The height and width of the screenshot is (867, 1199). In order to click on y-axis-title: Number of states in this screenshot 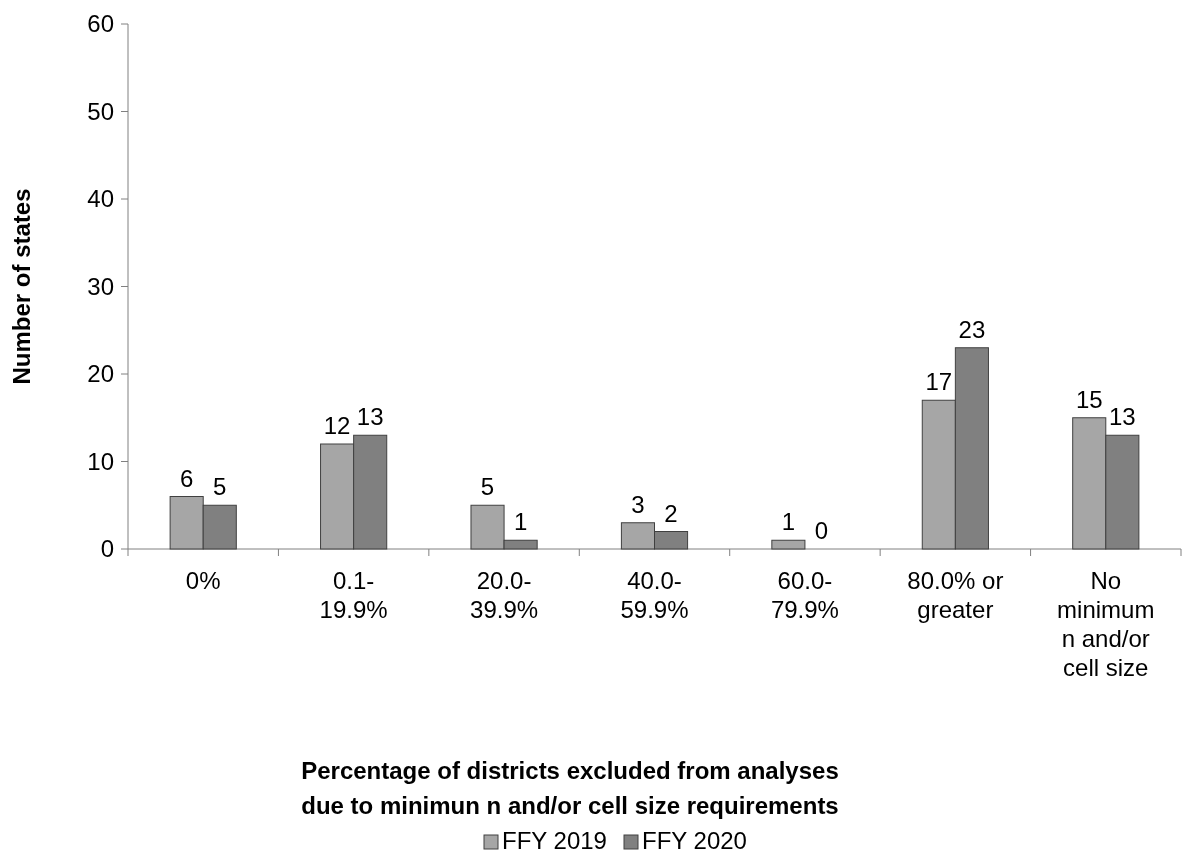, I will do `click(21, 286)`.